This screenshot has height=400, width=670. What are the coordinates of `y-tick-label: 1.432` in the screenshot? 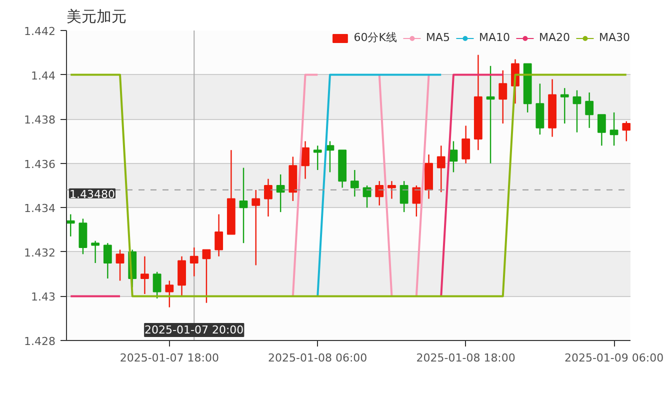 It's located at (40, 253).